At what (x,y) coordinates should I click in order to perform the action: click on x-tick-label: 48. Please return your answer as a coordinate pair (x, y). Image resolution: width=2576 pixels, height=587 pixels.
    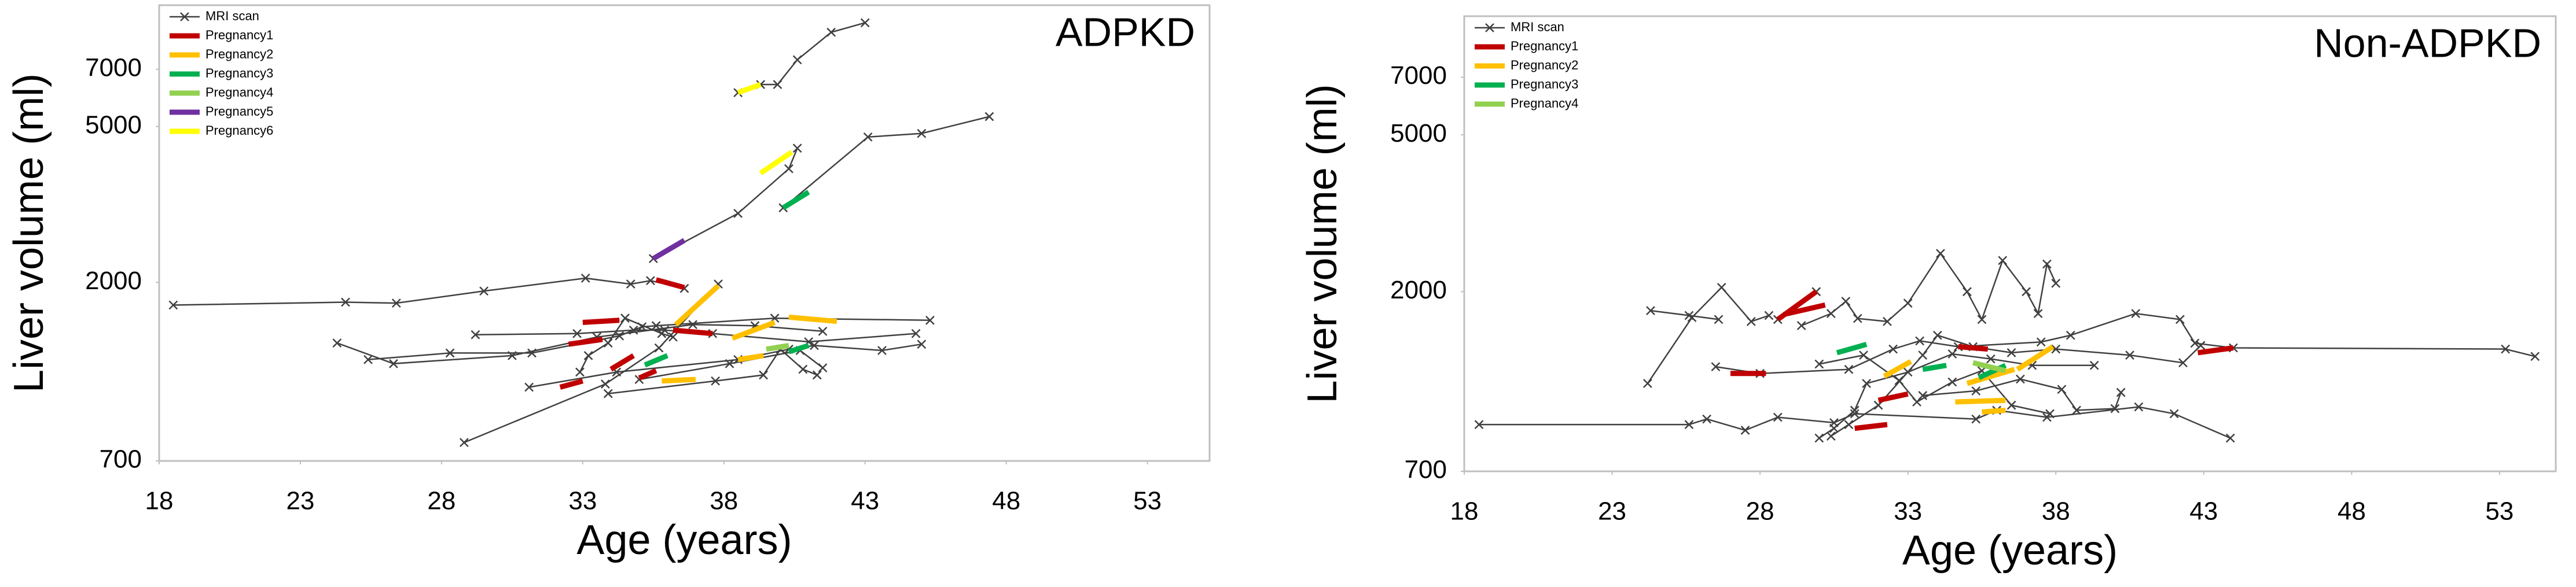
    Looking at the image, I should click on (2352, 511).